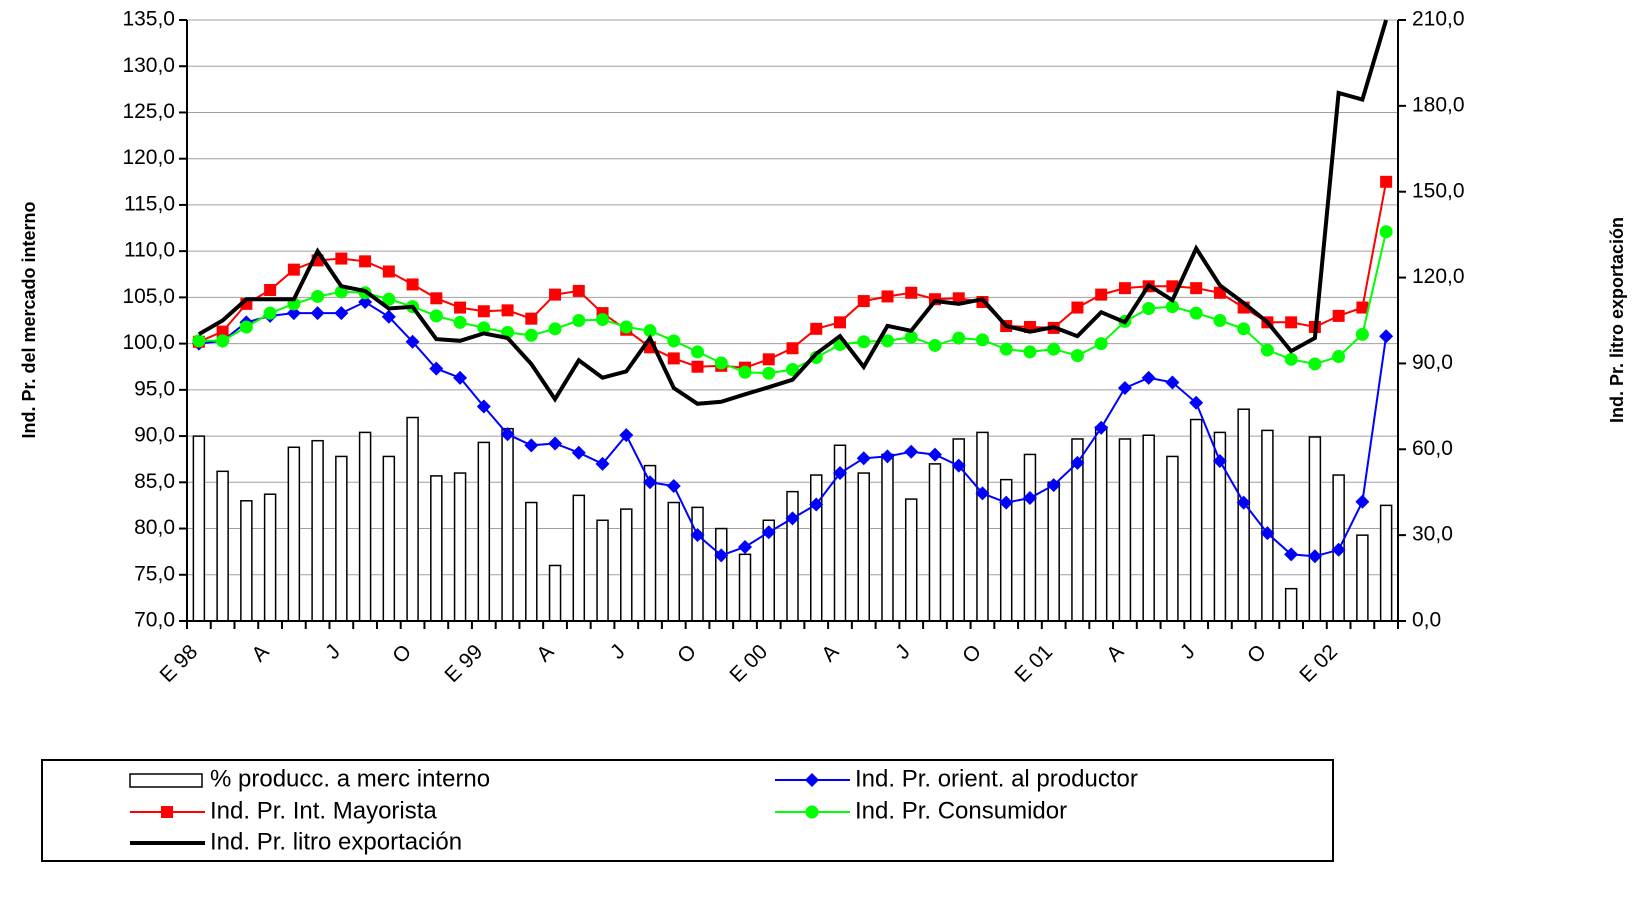 This screenshot has width=1648, height=907. What do you see at coordinates (1432, 534) in the screenshot?
I see `y2-tick-label: 30,0` at bounding box center [1432, 534].